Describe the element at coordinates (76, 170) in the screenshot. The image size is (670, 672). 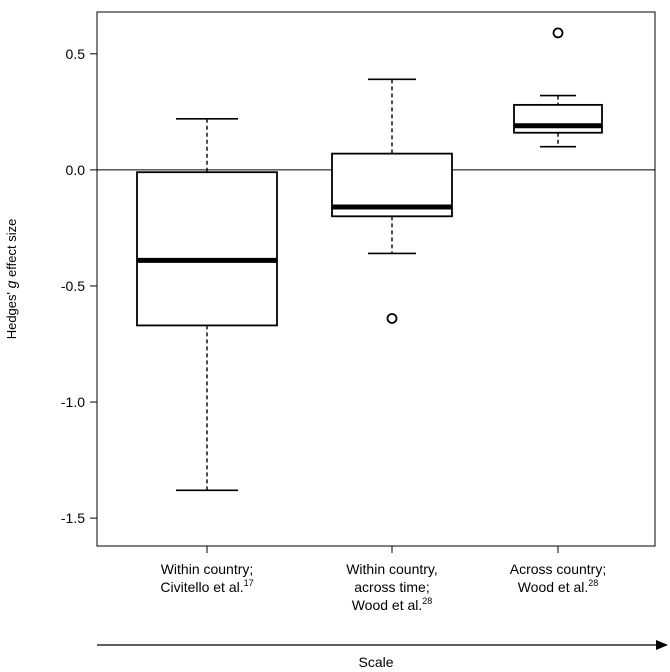
I see `y-tick-label: 0.0` at that location.